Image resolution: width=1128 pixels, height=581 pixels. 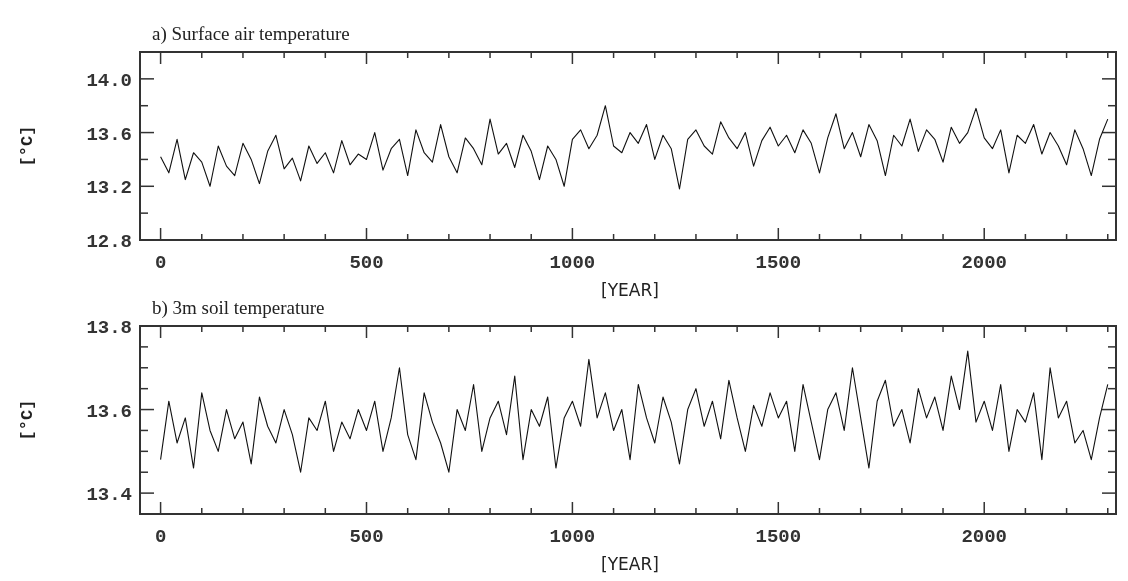 What do you see at coordinates (109, 495) in the screenshot?
I see `y-tick-label: 13.4` at bounding box center [109, 495].